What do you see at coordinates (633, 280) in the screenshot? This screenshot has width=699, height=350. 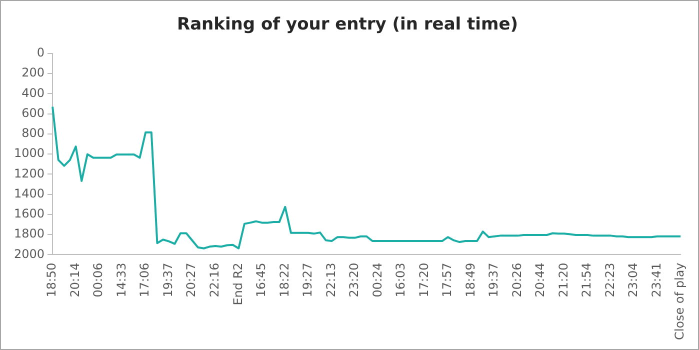 I see `x-tick-label: 23:04` at bounding box center [633, 280].